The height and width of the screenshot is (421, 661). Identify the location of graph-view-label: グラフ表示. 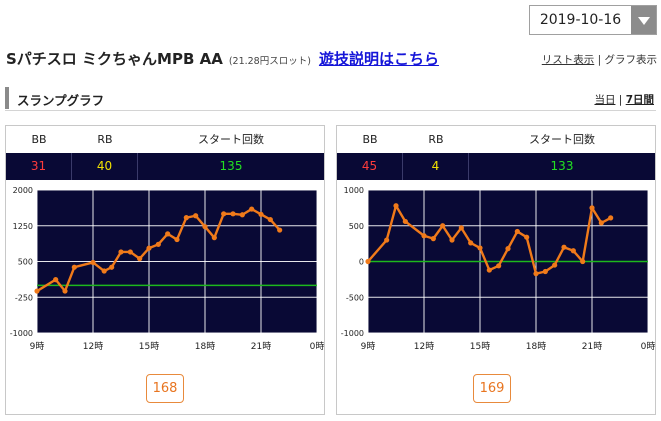
(631, 60).